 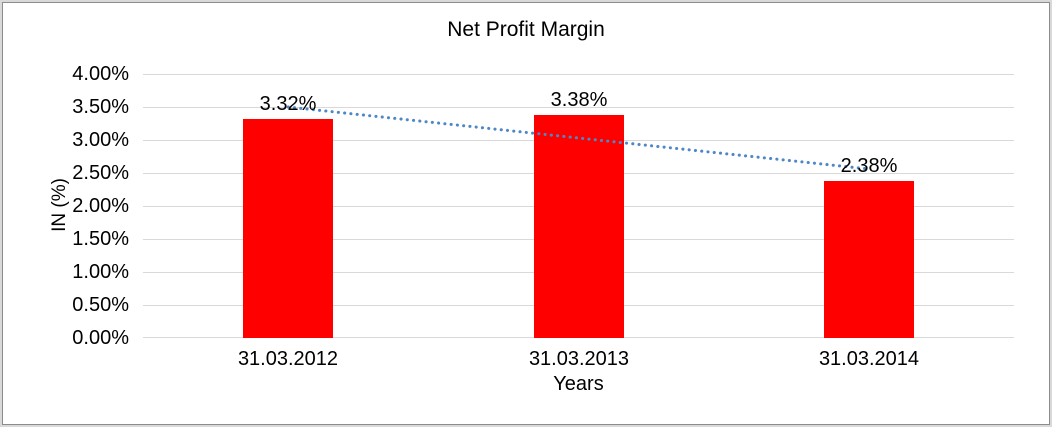 I want to click on y-tick-3.50%: 3.50%, so click(x=100, y=107).